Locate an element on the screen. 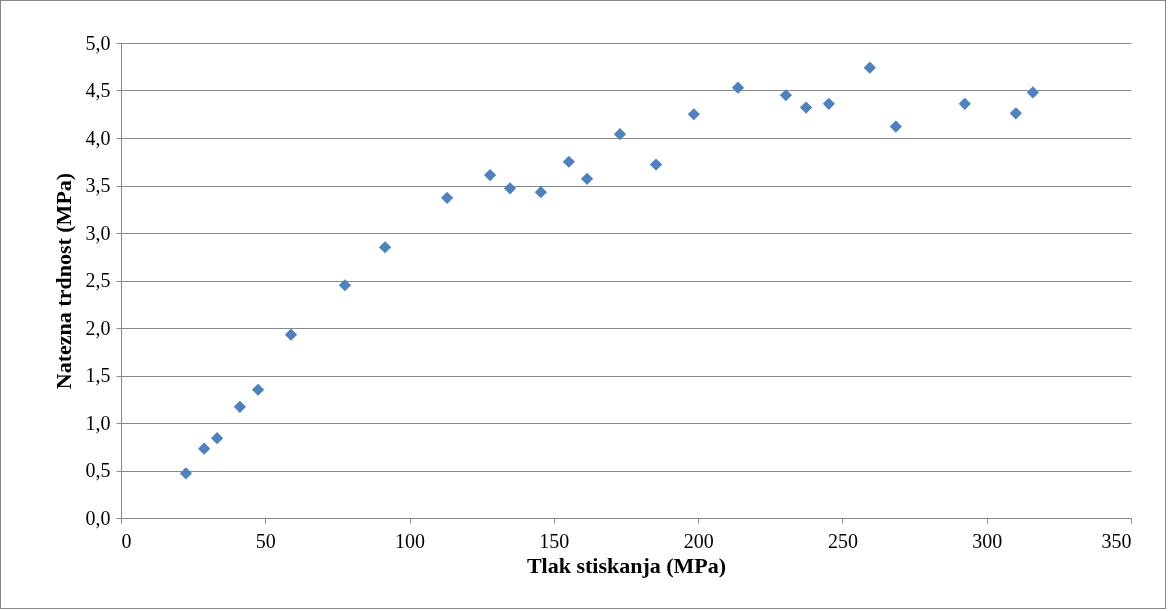 The height and width of the screenshot is (611, 1168). y-tick-label: 0,5 is located at coordinates (98, 470).